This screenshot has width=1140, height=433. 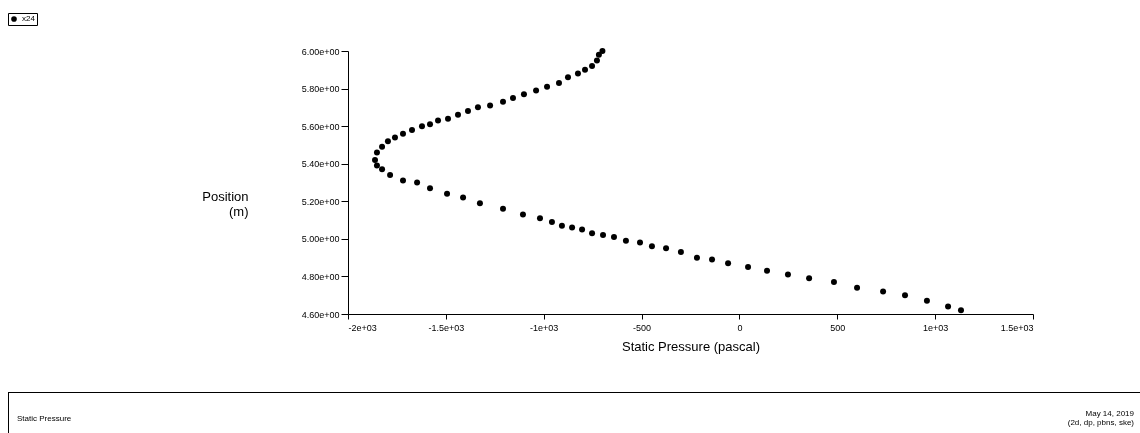 I want to click on text: (2d, dp, pbns, ske), so click(x=1100, y=422).